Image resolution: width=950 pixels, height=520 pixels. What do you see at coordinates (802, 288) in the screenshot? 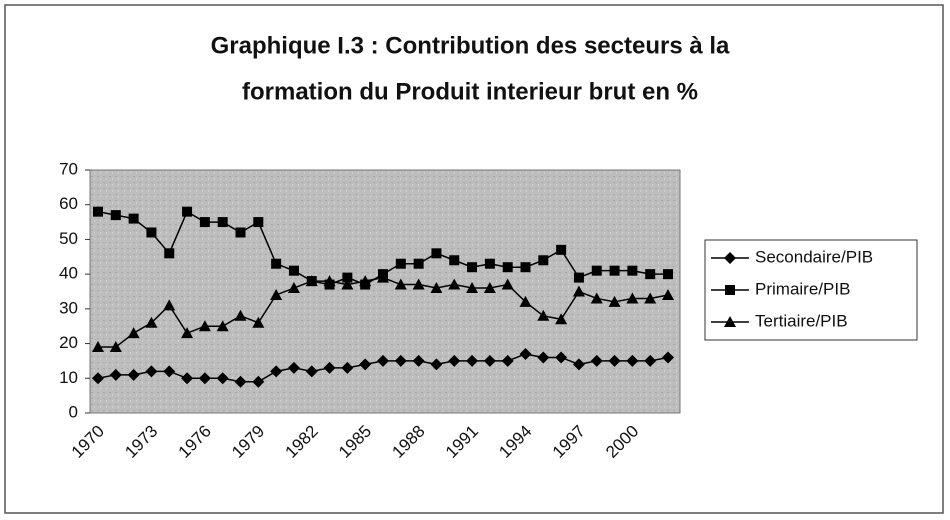
I see `legend-label: Primaire/PIB` at bounding box center [802, 288].